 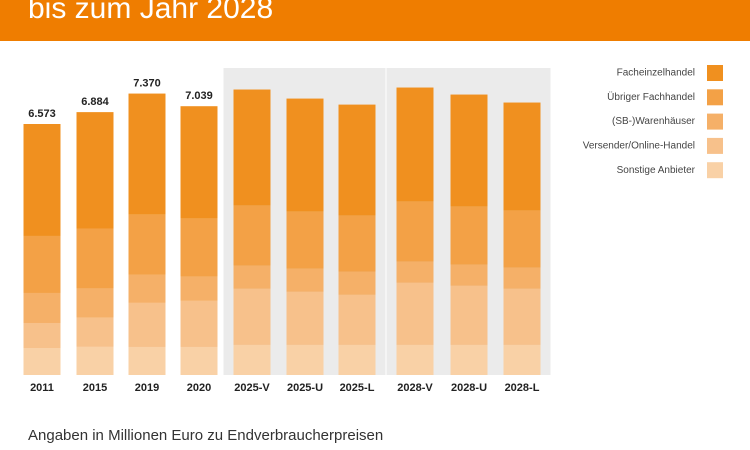 I want to click on x-tick-label: 2019, so click(x=147, y=388).